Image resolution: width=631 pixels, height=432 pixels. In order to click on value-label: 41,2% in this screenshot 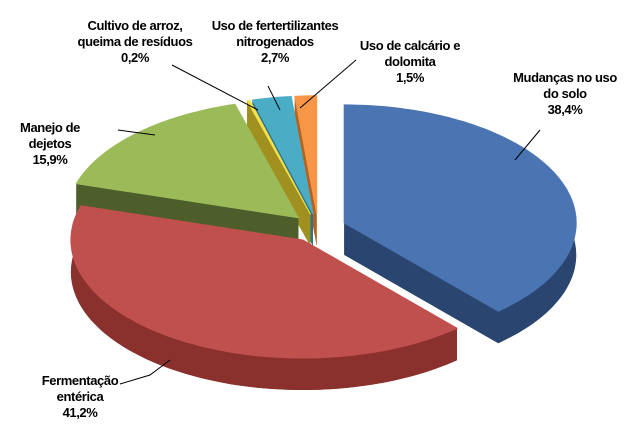, I will do `click(80, 412)`.